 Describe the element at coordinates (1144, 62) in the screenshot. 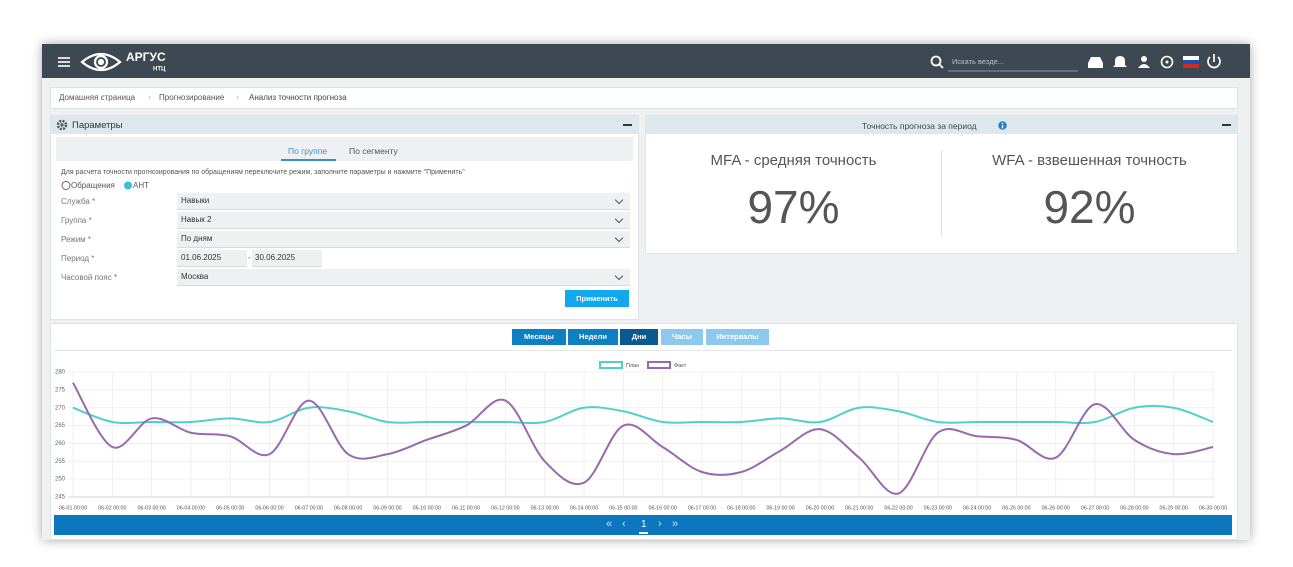

I see `user-icon` at that location.